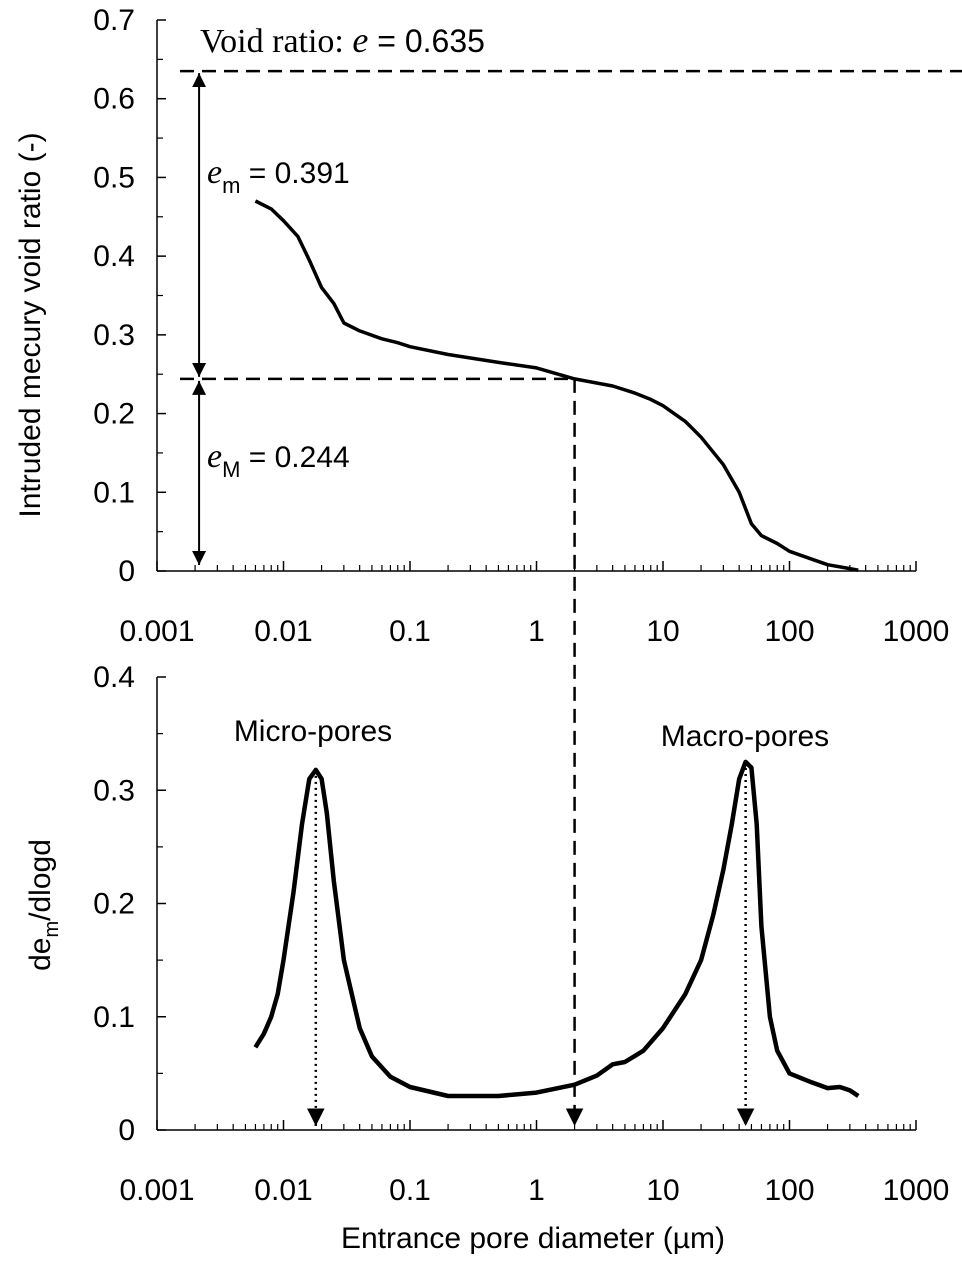 This screenshot has height=1263, width=962. What do you see at coordinates (114, 99) in the screenshot?
I see `top-y-tick-label: 0.6` at bounding box center [114, 99].